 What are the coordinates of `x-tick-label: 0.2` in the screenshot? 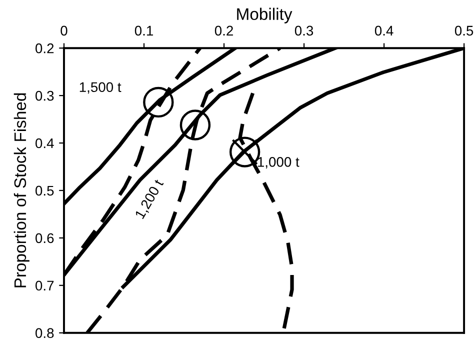 It's located at (223, 31).